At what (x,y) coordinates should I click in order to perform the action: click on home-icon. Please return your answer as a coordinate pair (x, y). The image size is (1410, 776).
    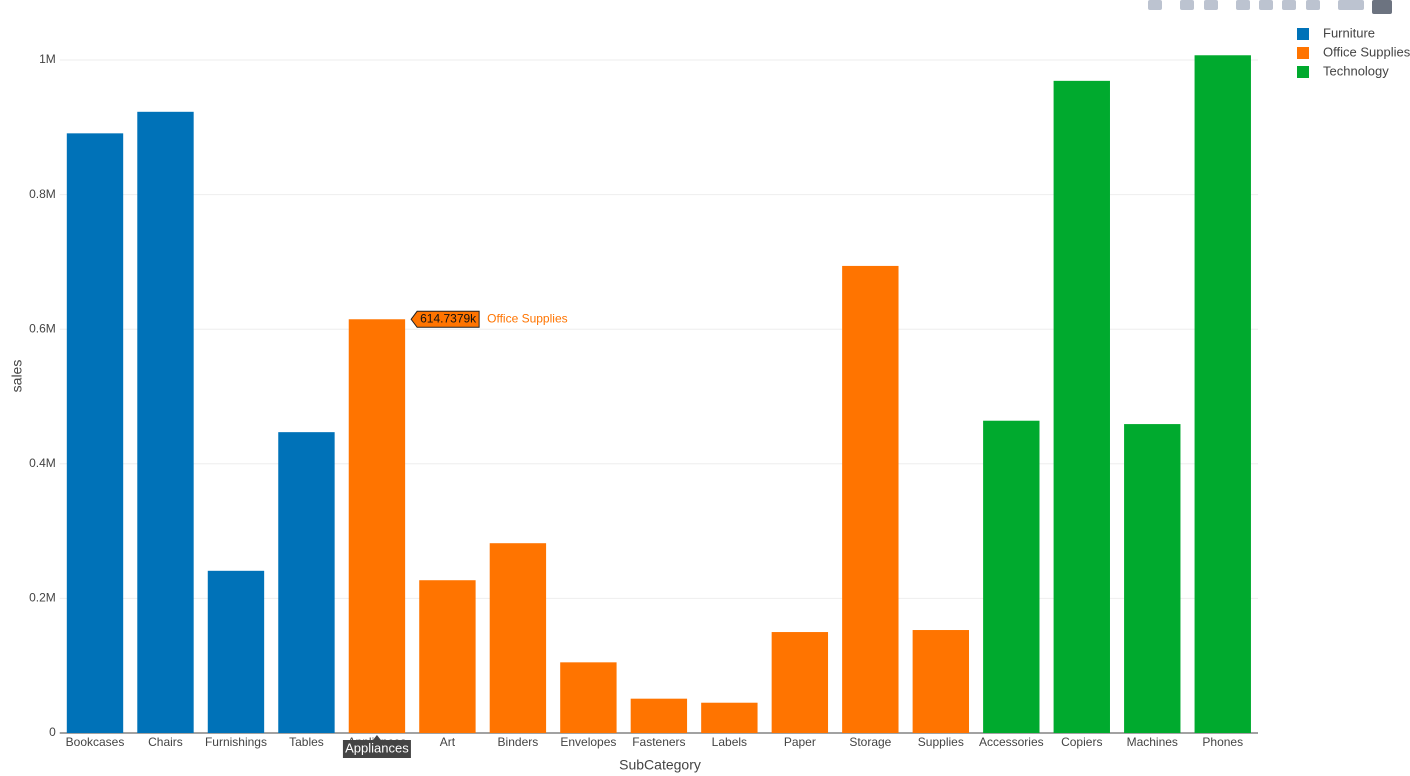
    Looking at the image, I should click on (1313, 5).